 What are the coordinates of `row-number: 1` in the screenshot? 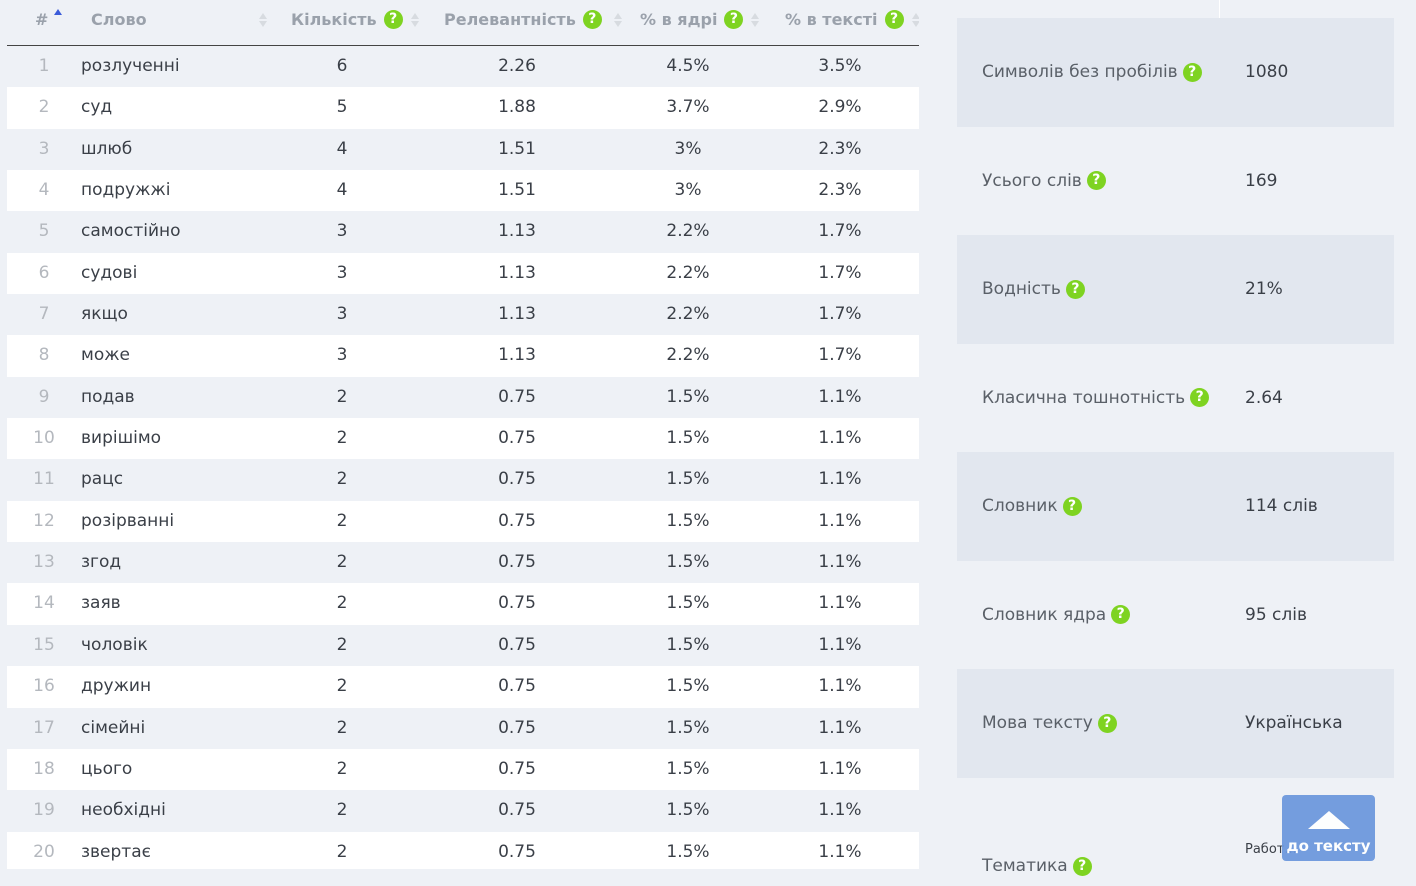 It's located at (44, 66).